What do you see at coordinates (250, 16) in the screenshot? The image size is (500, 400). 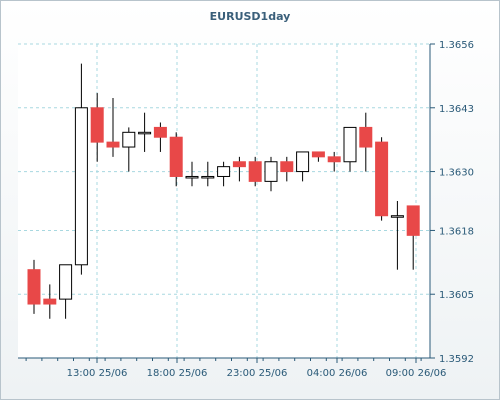 I see `chart-title: EURUSD1day` at bounding box center [250, 16].